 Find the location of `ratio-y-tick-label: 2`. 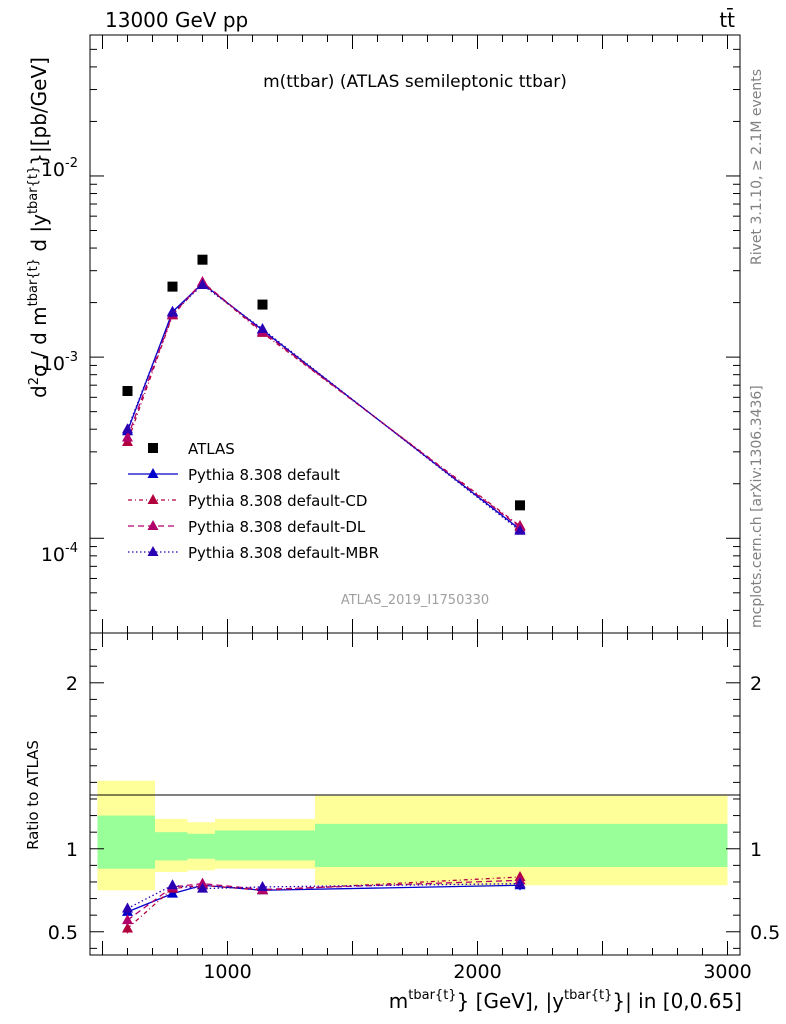

ratio-y-tick-label: 2 is located at coordinates (72, 684).